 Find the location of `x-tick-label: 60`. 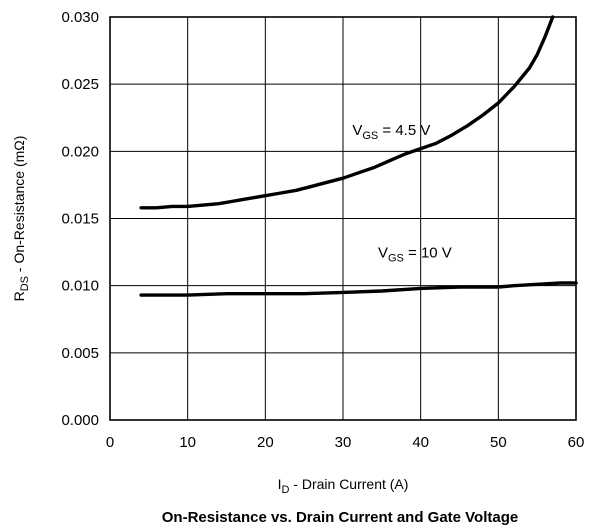

x-tick-label: 60 is located at coordinates (576, 442).